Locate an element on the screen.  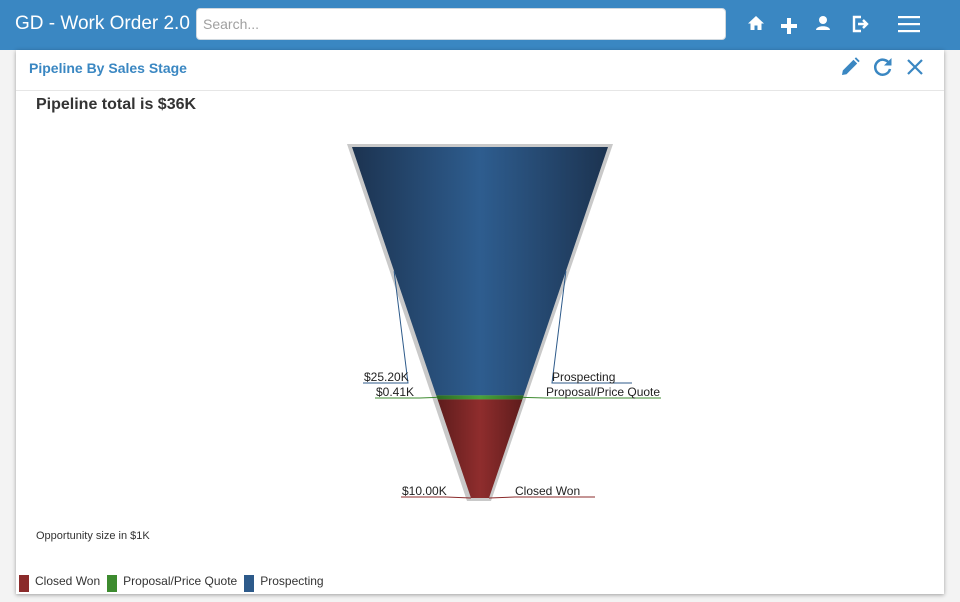
funnel-segment-prospecting is located at coordinates (480, 271).